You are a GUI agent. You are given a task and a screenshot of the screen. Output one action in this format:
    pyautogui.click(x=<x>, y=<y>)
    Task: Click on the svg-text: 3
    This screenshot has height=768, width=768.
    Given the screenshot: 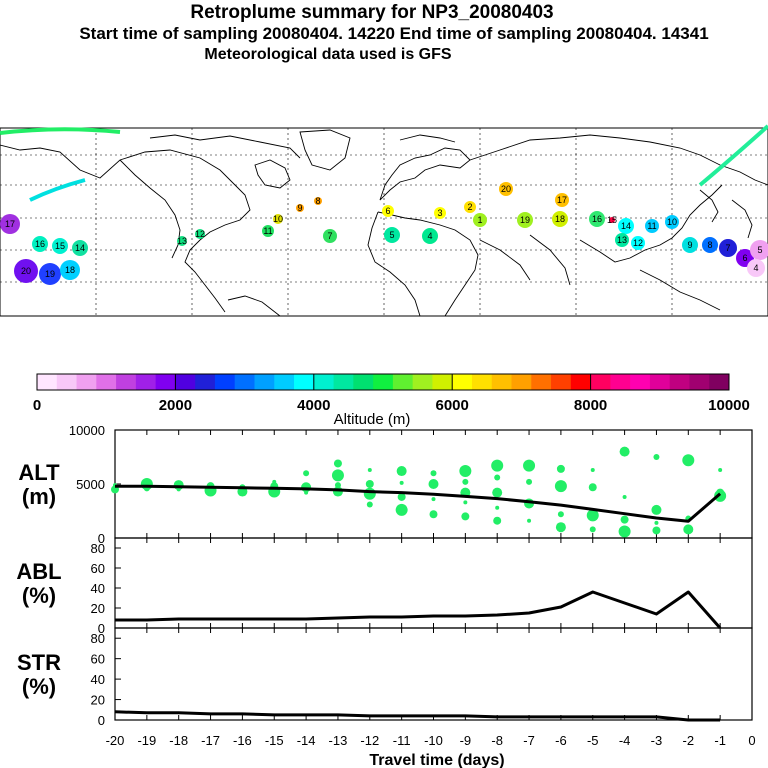 What is the action you would take?
    pyautogui.click(x=439, y=213)
    